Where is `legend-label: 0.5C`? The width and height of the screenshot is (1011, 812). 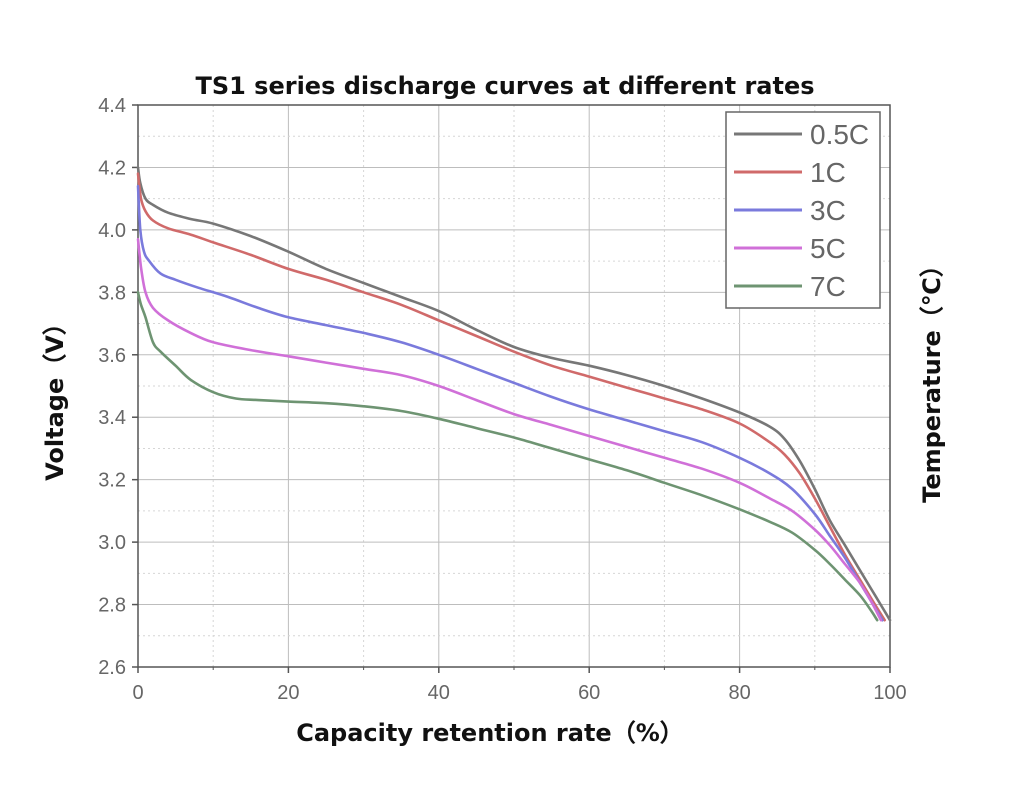
legend-label: 0.5C is located at coordinates (839, 134).